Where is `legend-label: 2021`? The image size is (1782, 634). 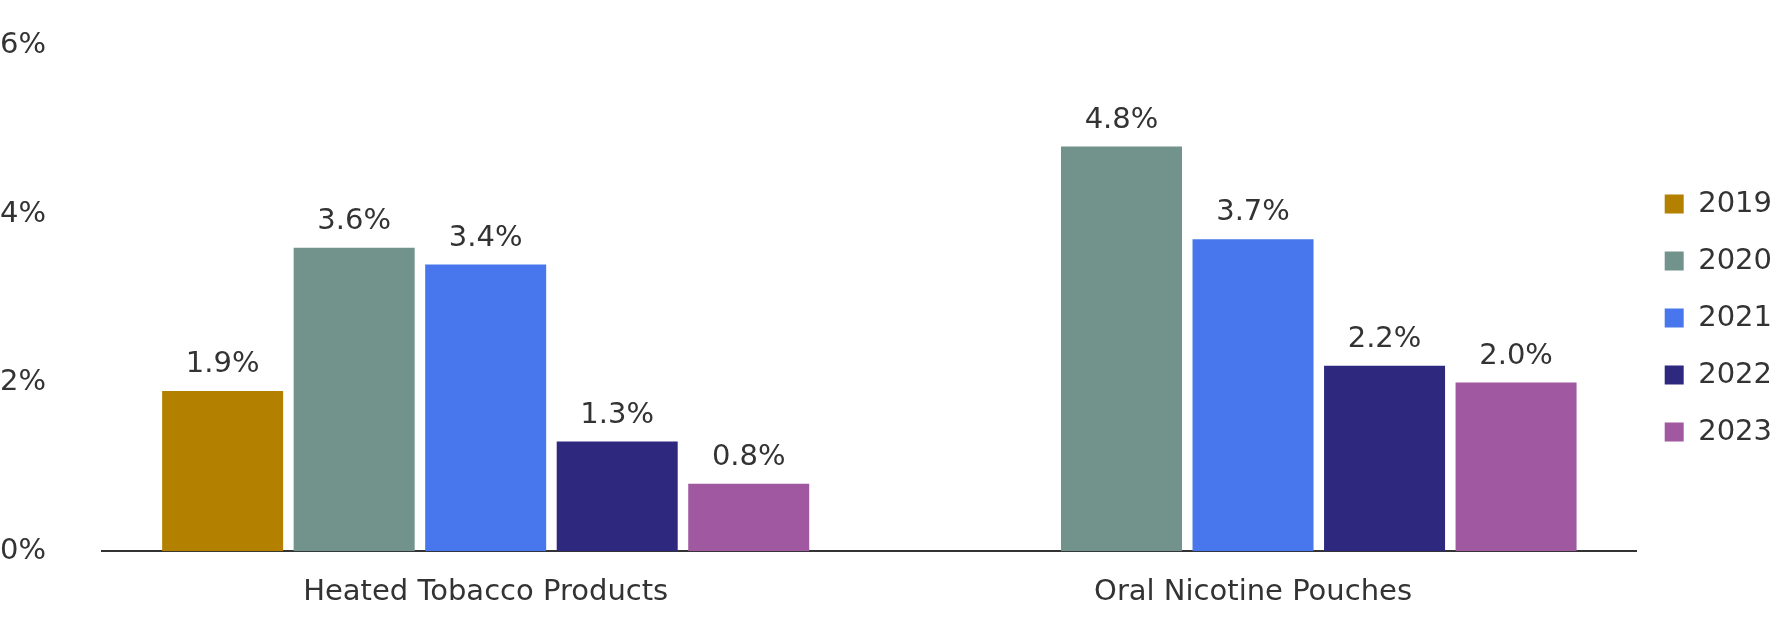
legend-label: 2021 is located at coordinates (1735, 315).